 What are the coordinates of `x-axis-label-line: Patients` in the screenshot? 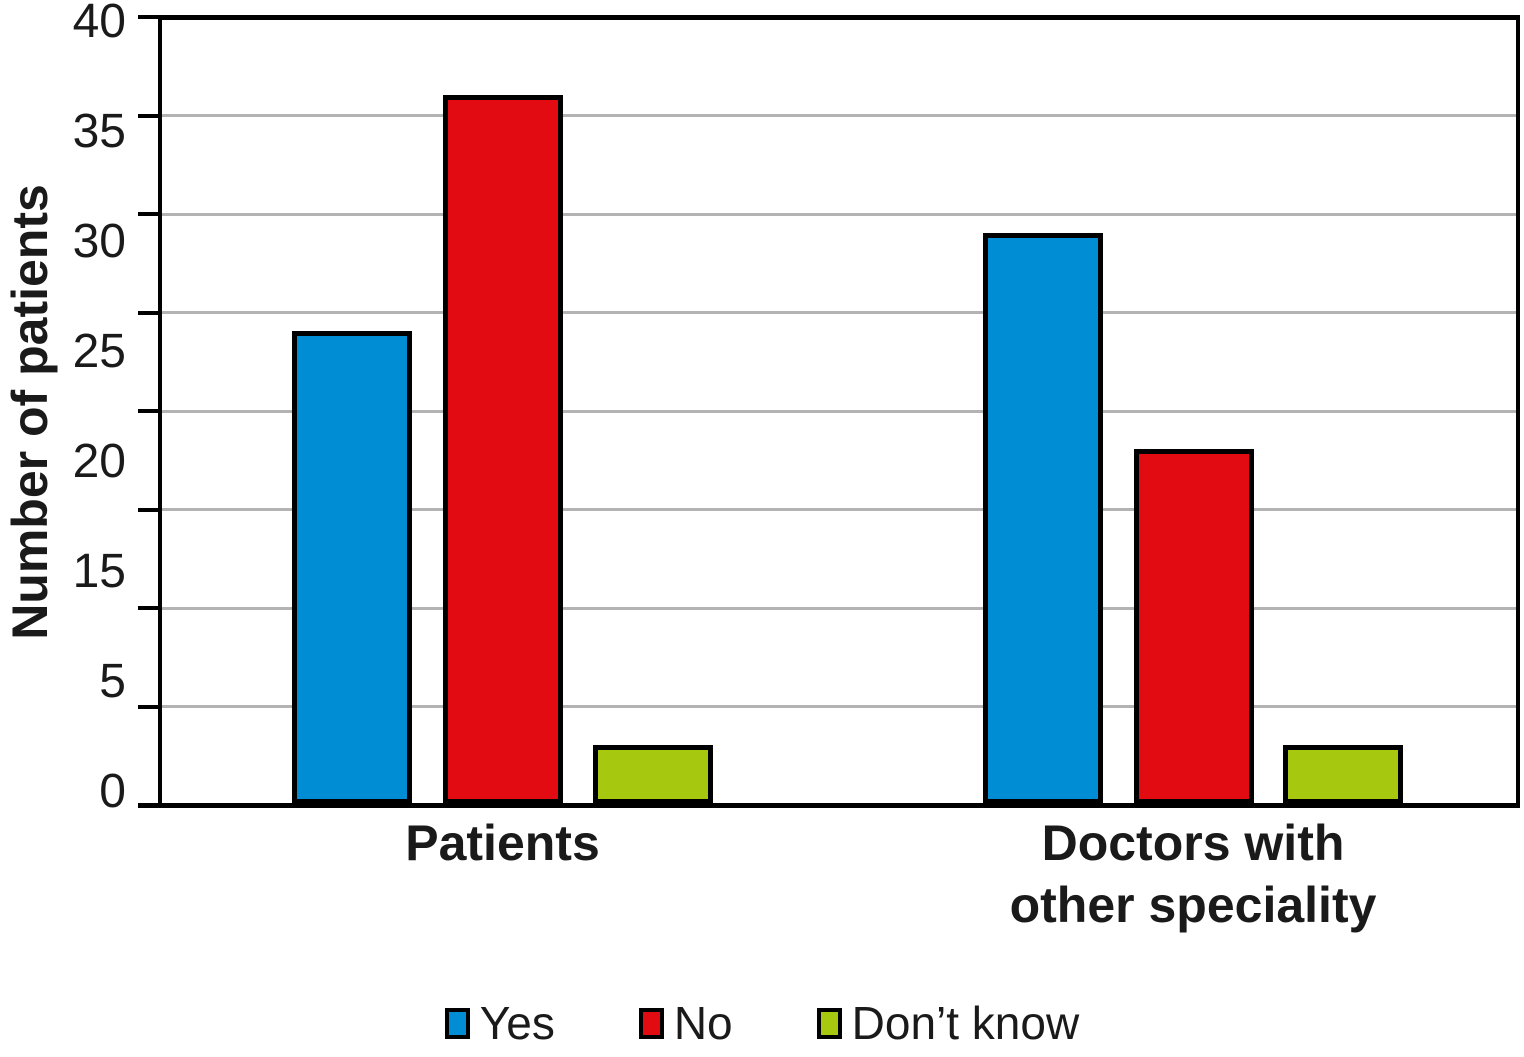 It's located at (502, 843).